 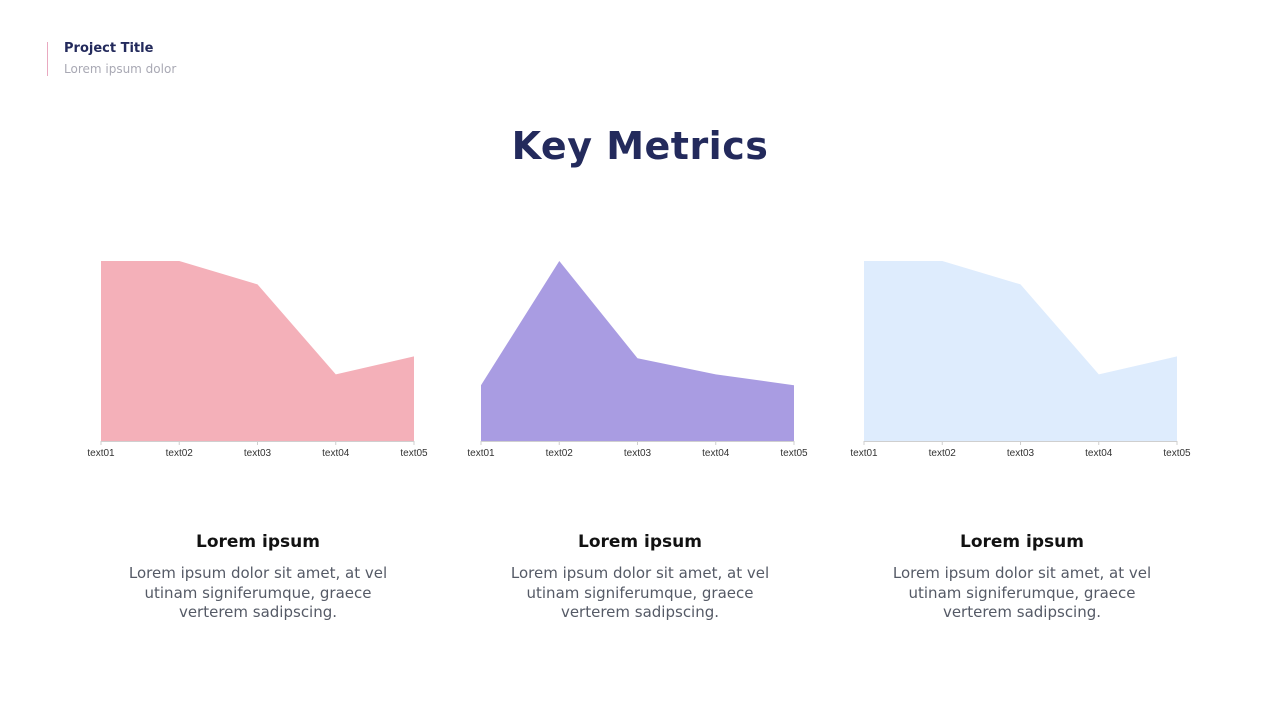 I want to click on project-title: Project Title, so click(x=109, y=48).